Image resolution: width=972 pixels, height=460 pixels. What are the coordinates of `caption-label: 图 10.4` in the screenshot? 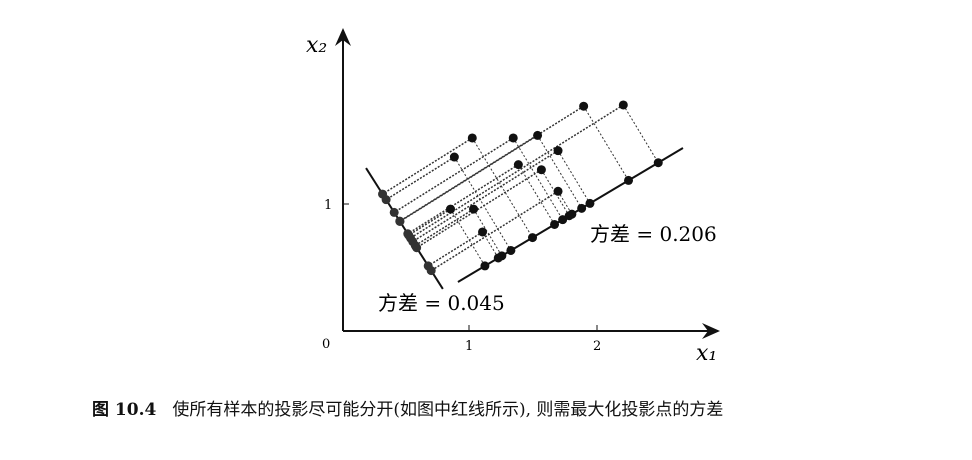 It's located at (124, 410).